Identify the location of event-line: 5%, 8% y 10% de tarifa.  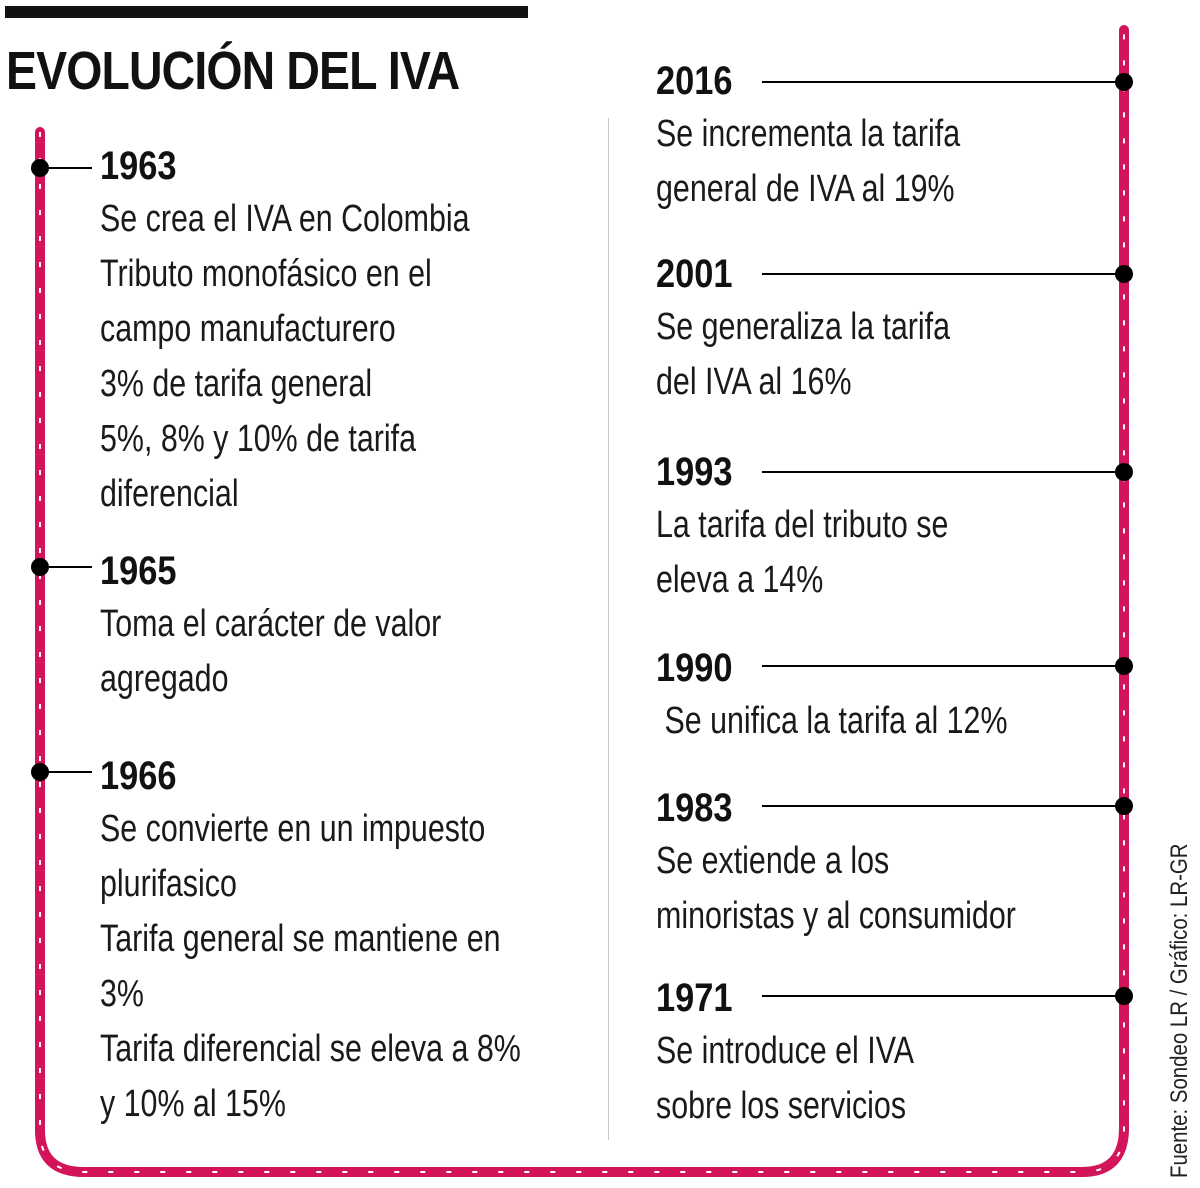
(258, 439).